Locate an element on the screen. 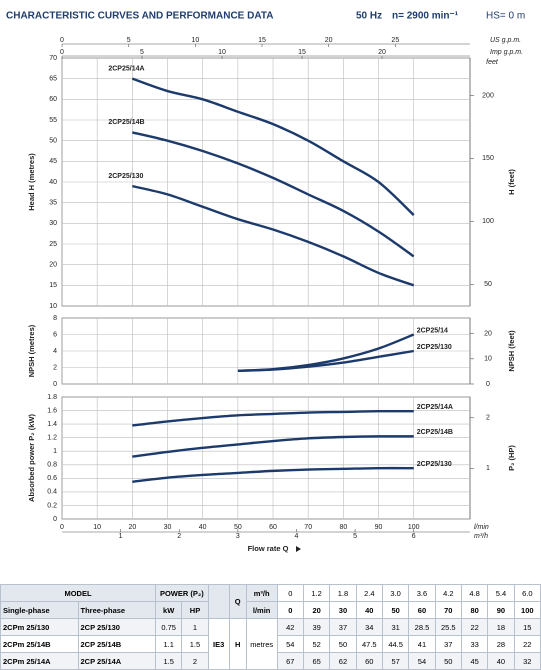 This screenshot has width=541, height=670. table-cell: 5.4 is located at coordinates (501, 593).